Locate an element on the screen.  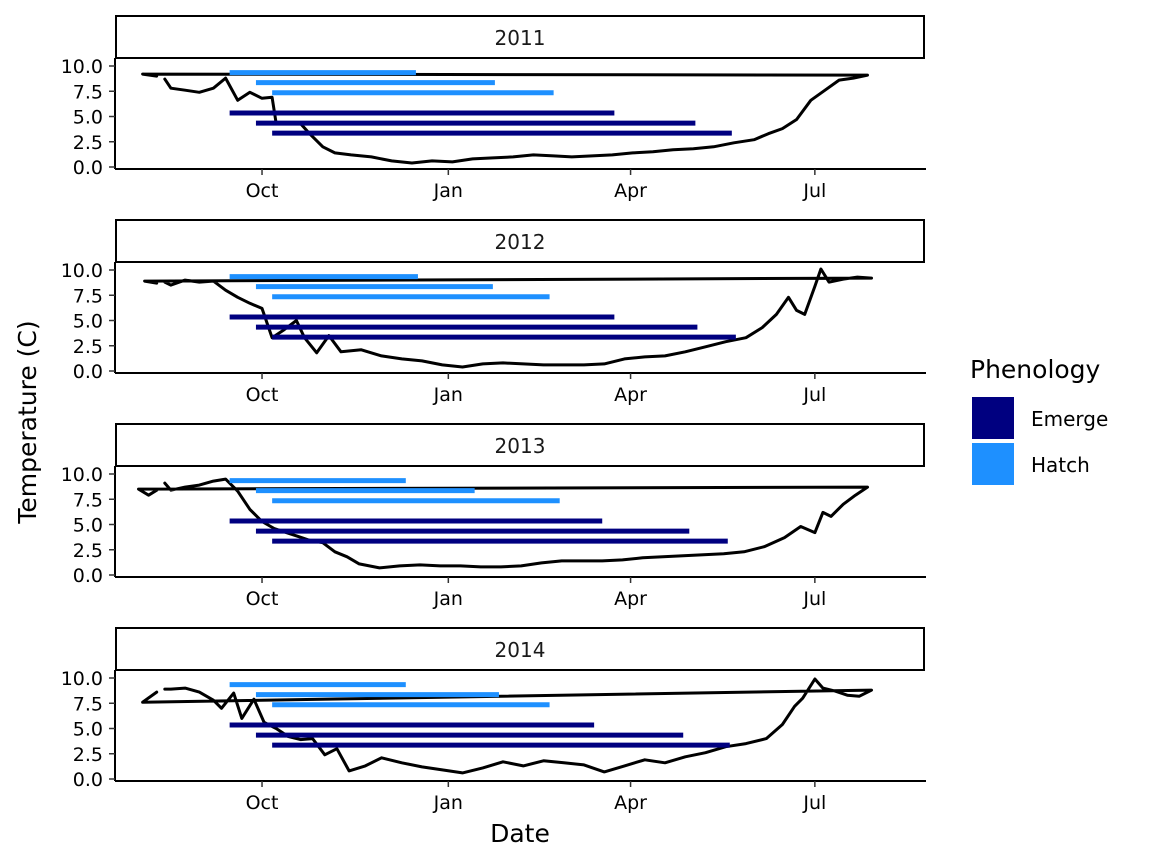
legend: Phenology Emerge Hatch is located at coordinates (1039, 420).